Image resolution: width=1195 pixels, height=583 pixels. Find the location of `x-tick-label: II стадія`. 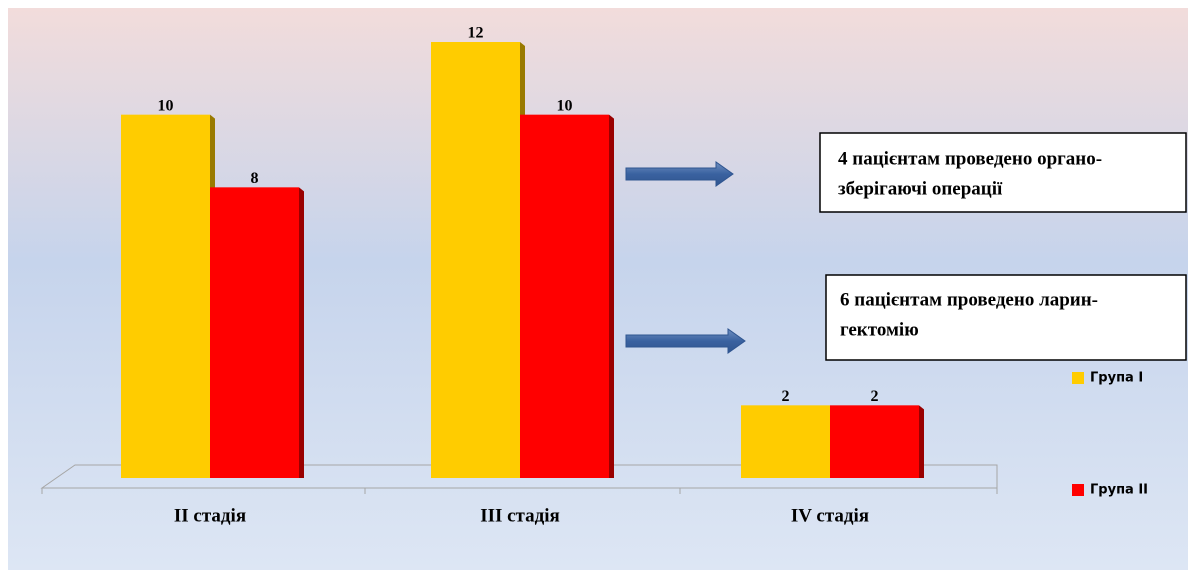

x-tick-label: II стадія is located at coordinates (210, 515).